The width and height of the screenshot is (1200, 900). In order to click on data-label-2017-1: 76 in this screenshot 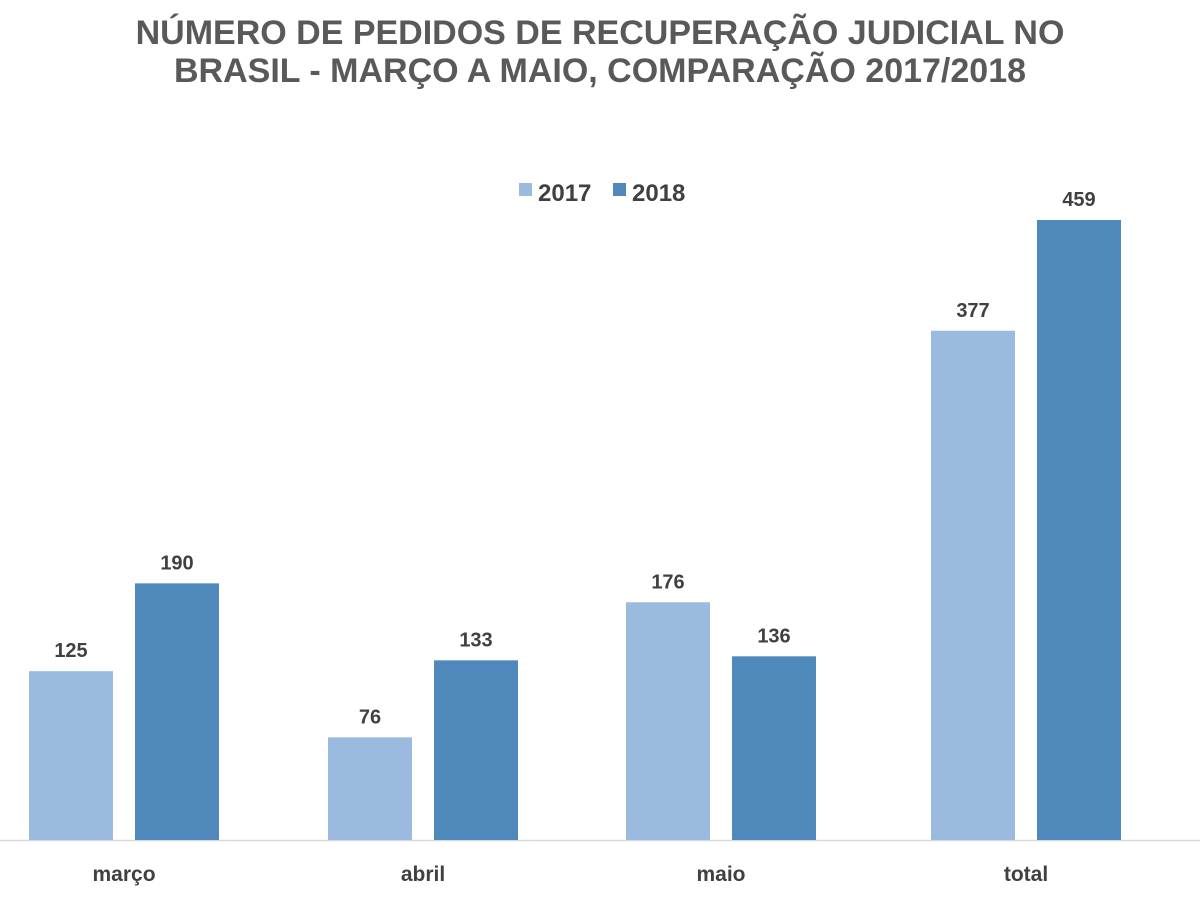, I will do `click(370, 717)`.